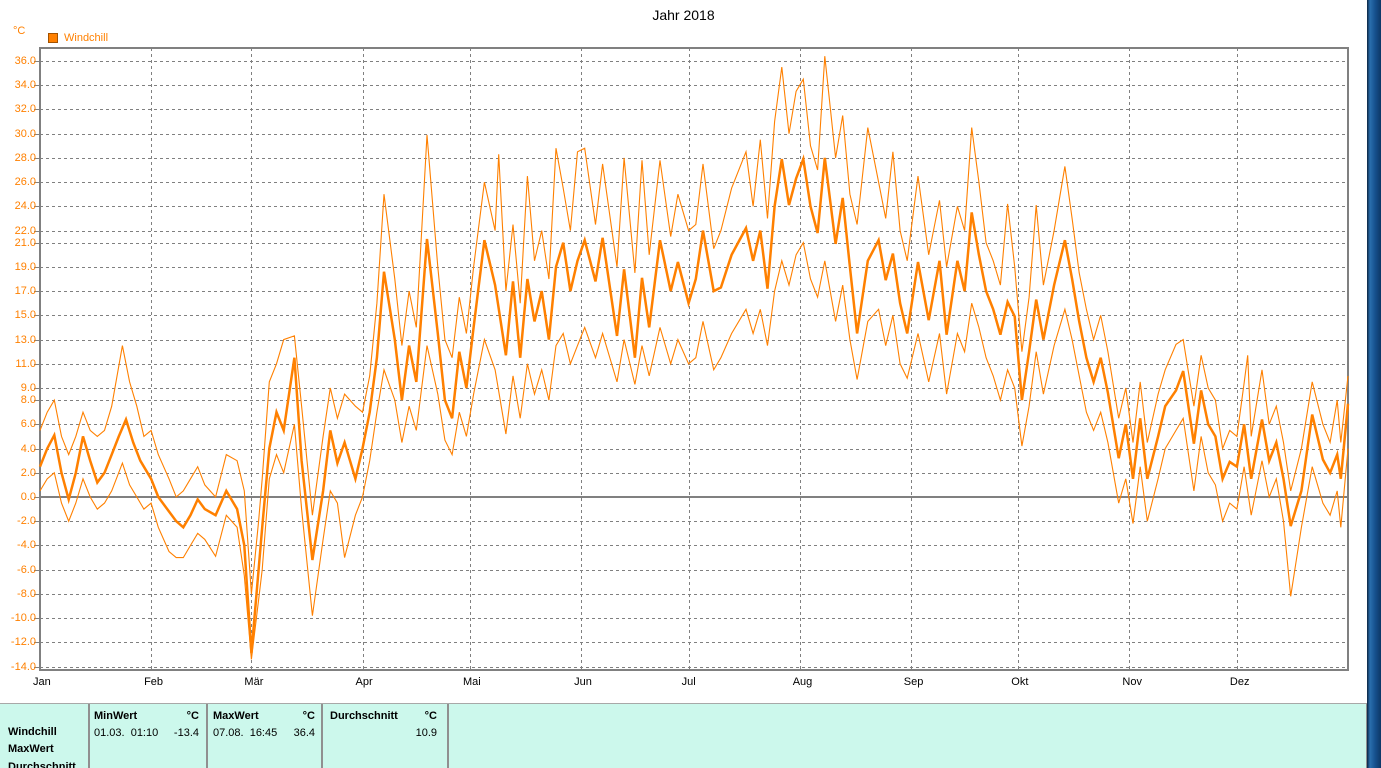 The height and width of the screenshot is (768, 1381). I want to click on y-tick-label: 15.0, so click(25, 315).